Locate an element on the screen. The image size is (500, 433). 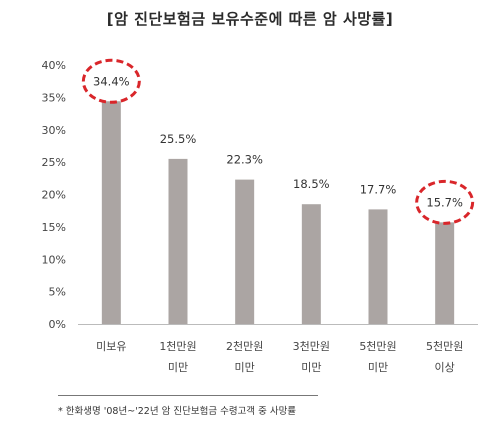
y-tick-label: 30% is located at coordinates (54, 130).